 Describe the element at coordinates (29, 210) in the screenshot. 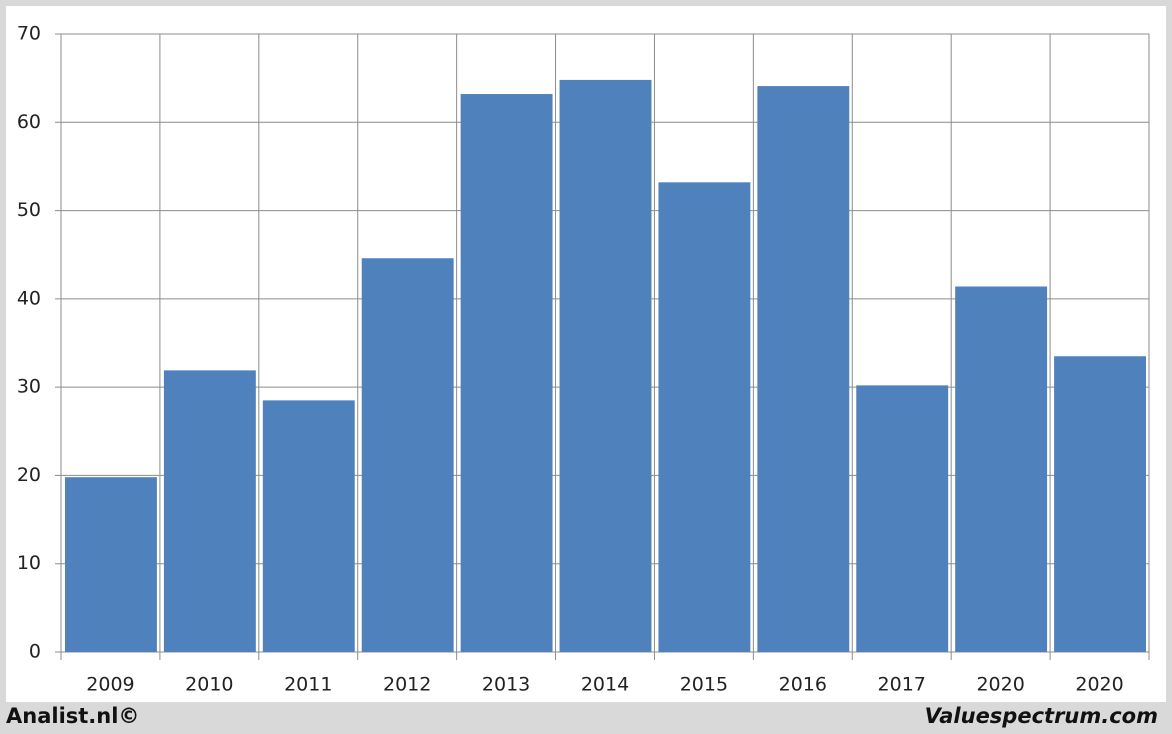

I see `y-tick-label: 50` at that location.